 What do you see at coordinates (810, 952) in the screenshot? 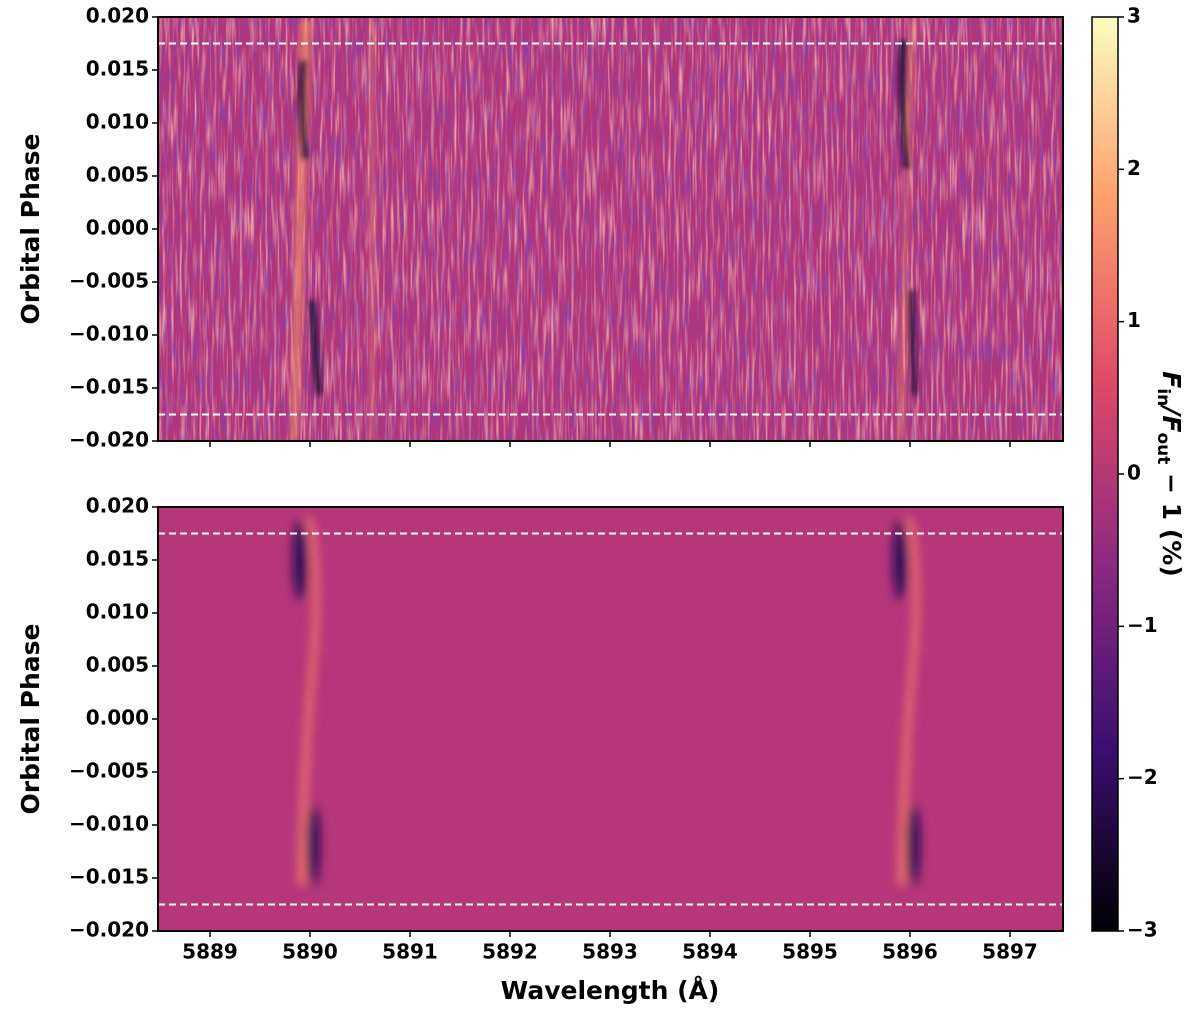
I see `x-tick-label: 5895` at bounding box center [810, 952].